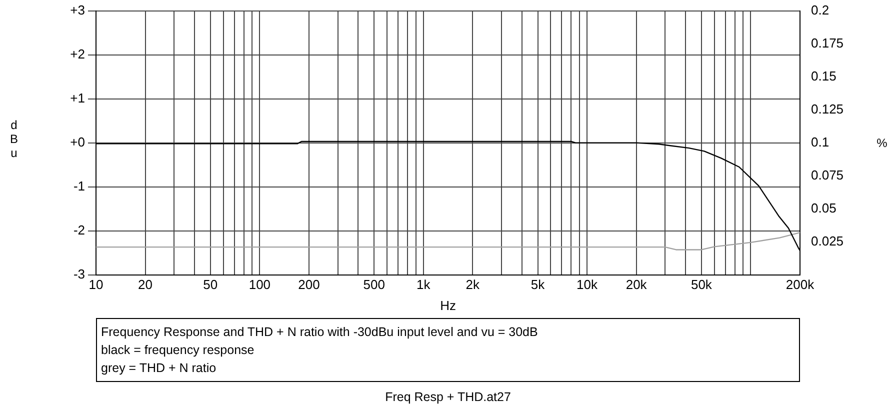  What do you see at coordinates (77, 98) in the screenshot?
I see `y-tick-label: +1` at bounding box center [77, 98].